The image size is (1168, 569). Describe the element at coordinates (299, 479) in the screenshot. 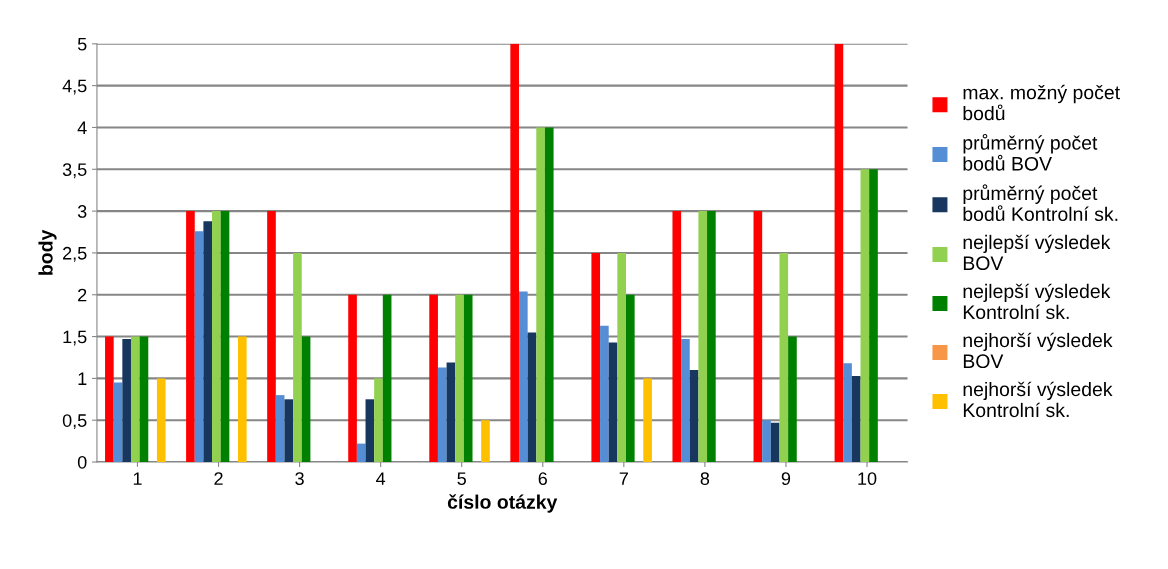

I see `x-tick-label: 3` at that location.